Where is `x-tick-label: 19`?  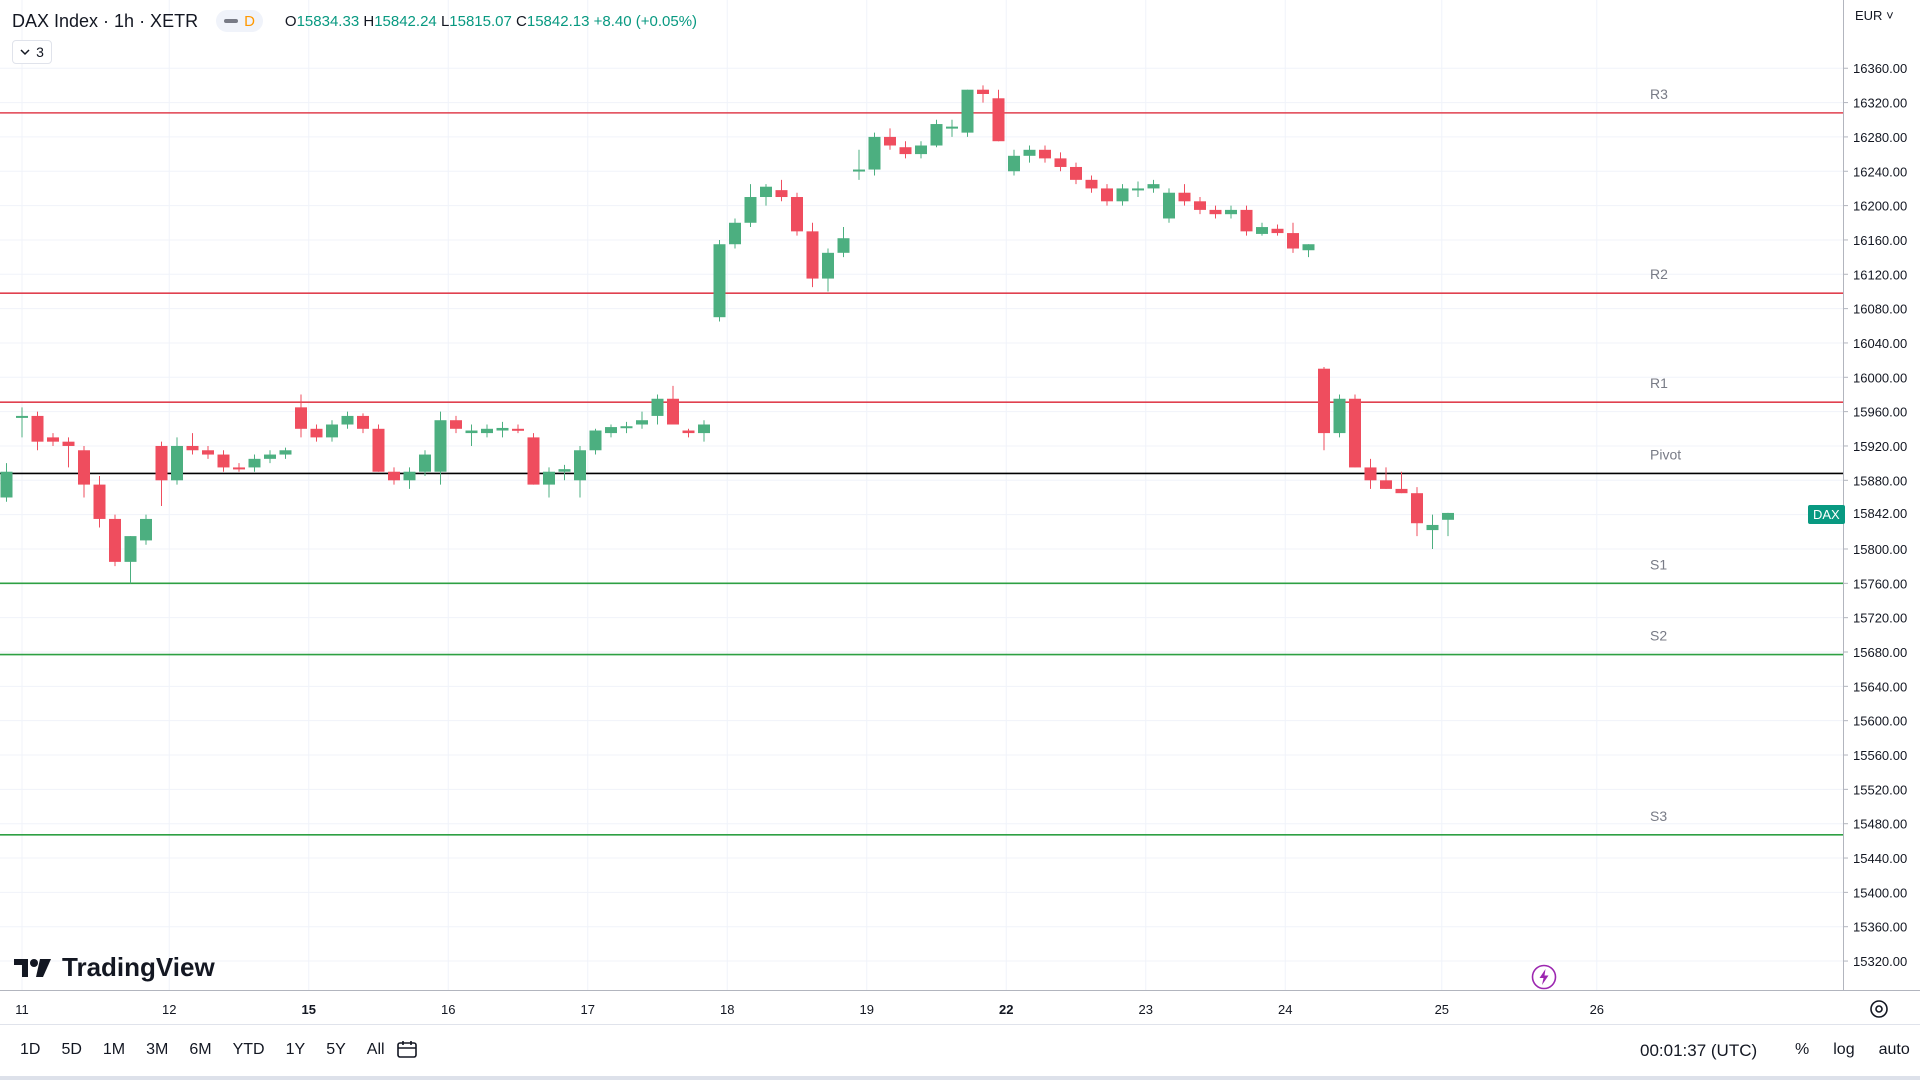
x-tick-label: 19 is located at coordinates (867, 1009).